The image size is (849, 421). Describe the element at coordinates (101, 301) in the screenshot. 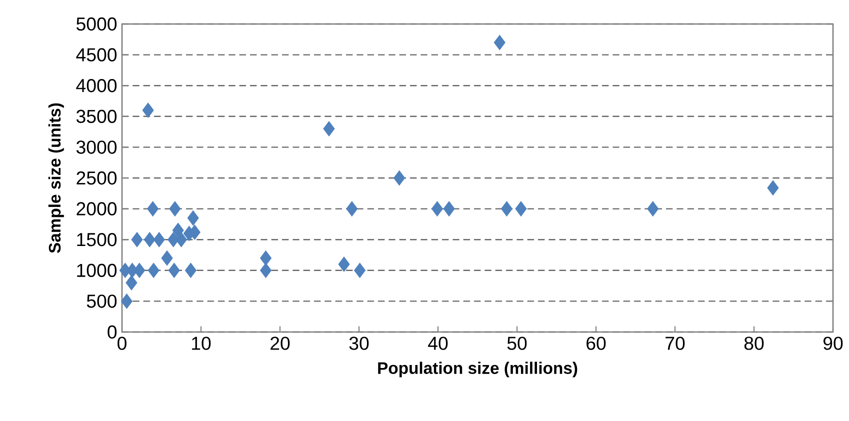

I see `y-tick-label: 500` at that location.